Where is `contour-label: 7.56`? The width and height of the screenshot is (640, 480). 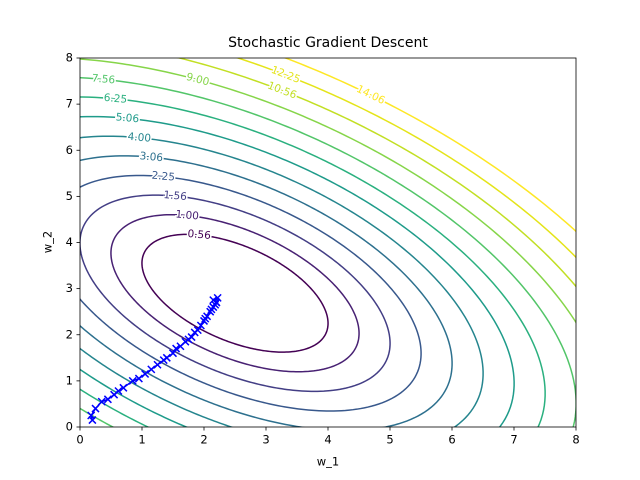 contour-label: 7.56 is located at coordinates (103, 79).